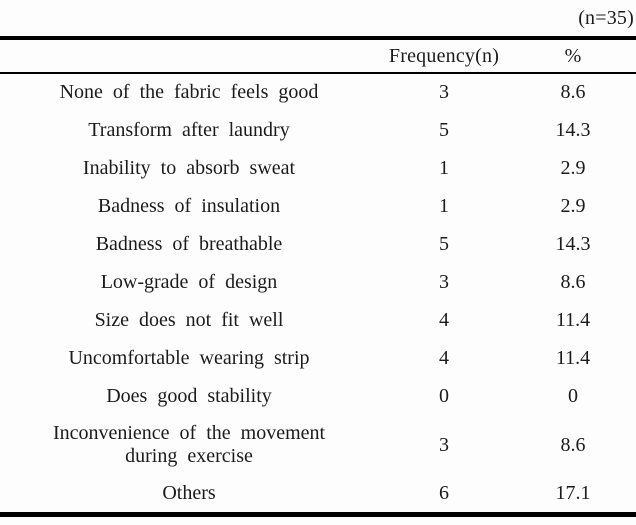  I want to click on row-label-cell: Others, so click(189, 495).